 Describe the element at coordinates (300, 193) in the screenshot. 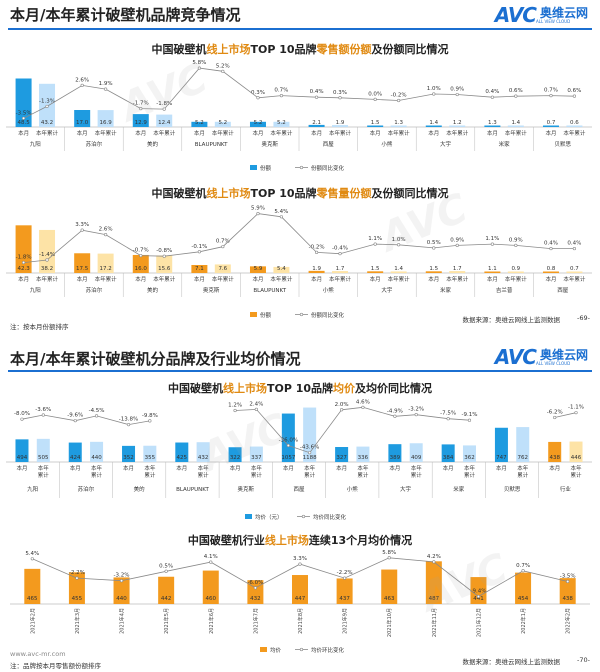

I see `chart2-title: 中国破壁机线上市场TOP 10品牌零售量份额及份额同比情况` at that location.